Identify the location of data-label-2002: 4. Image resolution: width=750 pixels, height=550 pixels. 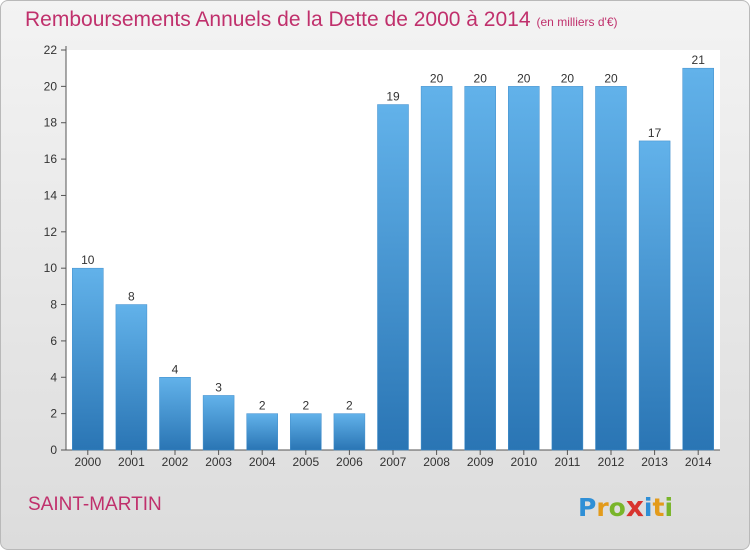
(175, 369).